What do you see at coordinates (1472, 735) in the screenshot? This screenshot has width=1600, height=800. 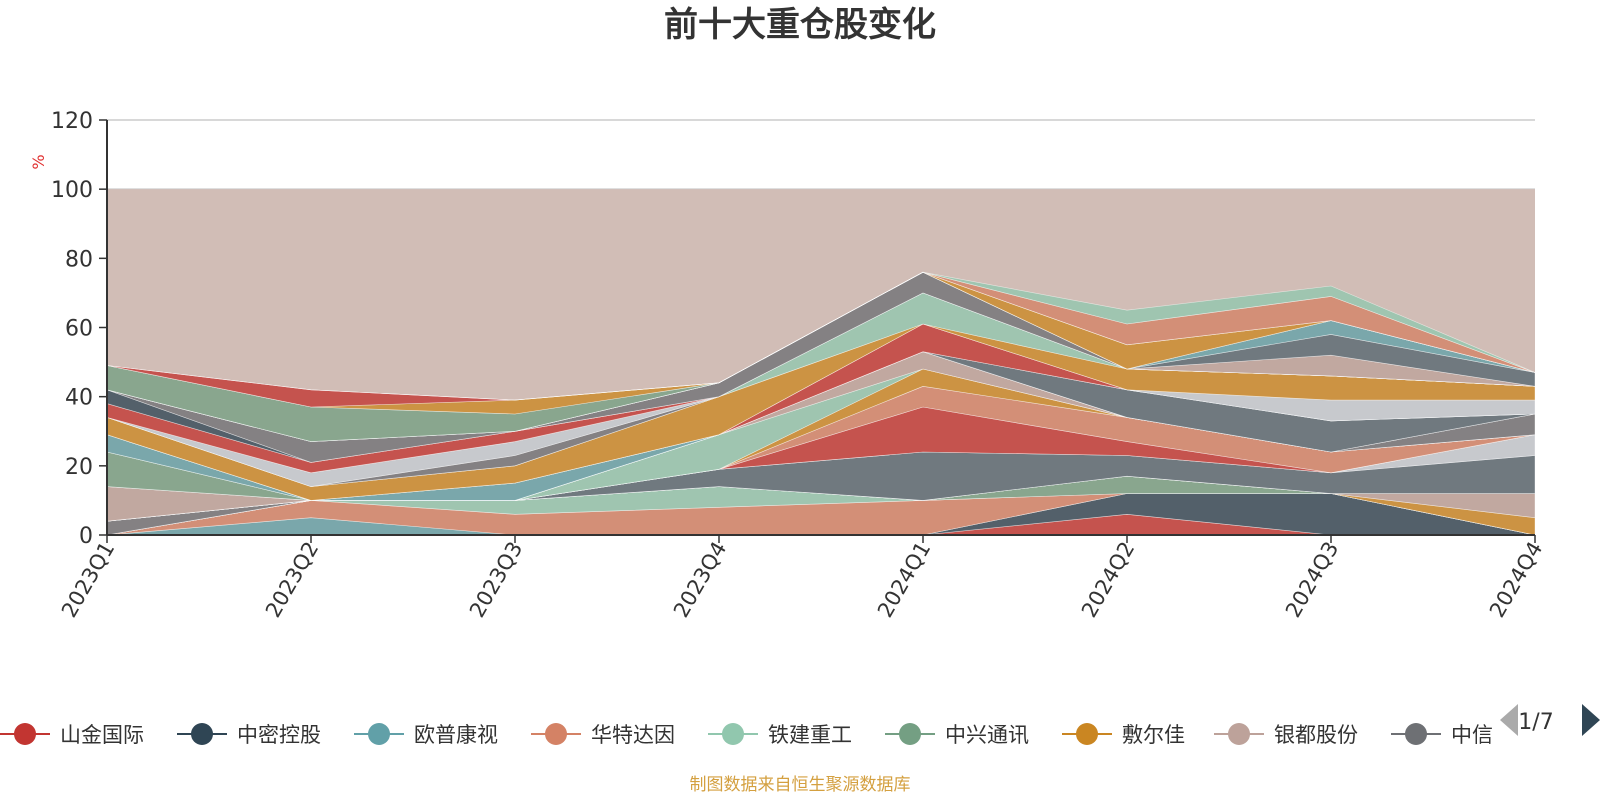 I see `legend-label-8: 中信` at bounding box center [1472, 735].